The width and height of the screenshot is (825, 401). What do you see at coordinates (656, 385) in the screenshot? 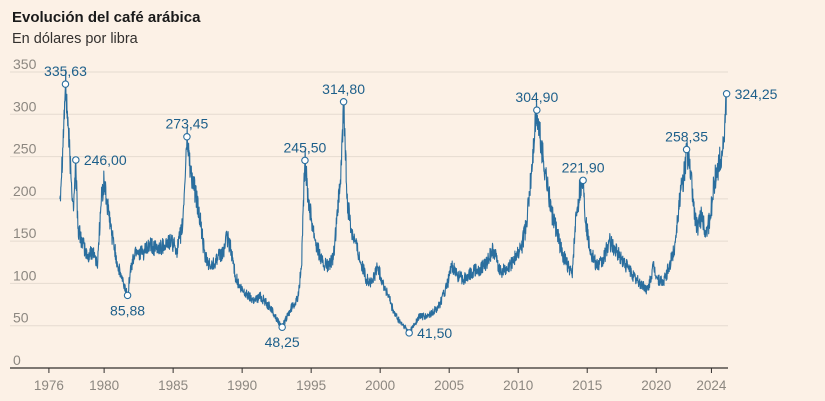
I see `x-tick-label: 2020` at bounding box center [656, 385].